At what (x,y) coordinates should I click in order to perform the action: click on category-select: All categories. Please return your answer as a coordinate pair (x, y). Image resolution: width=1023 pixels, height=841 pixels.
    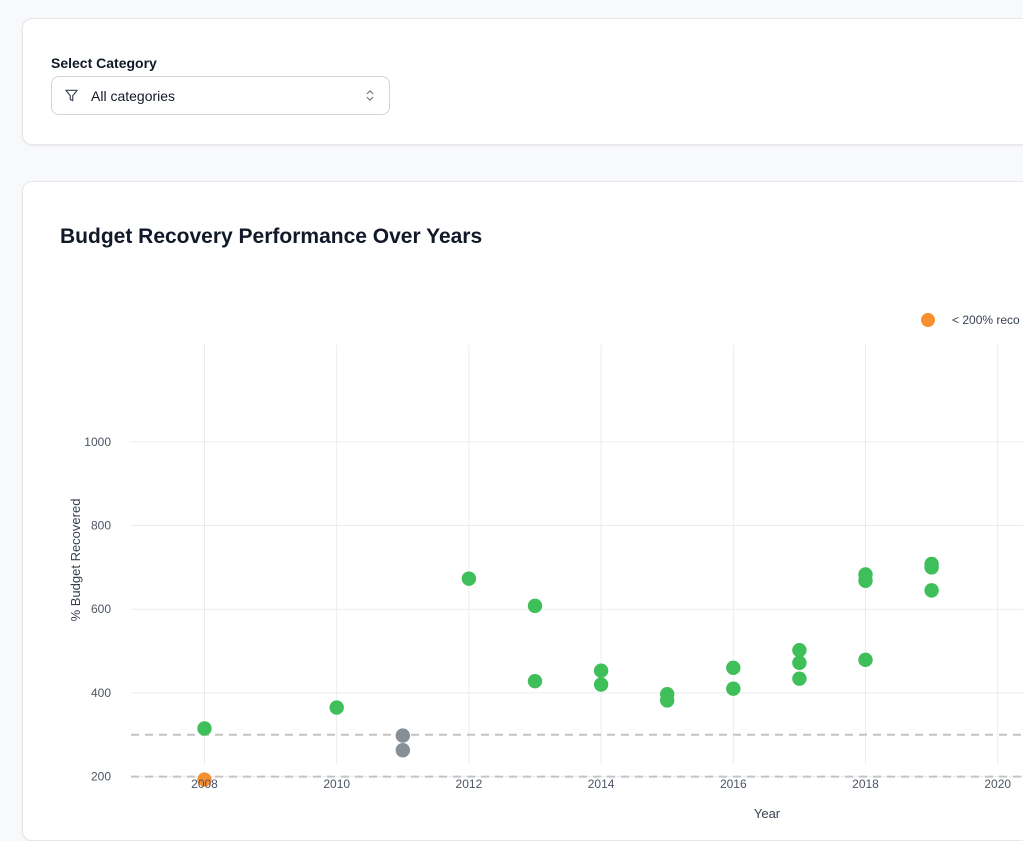
    Looking at the image, I should click on (220, 95).